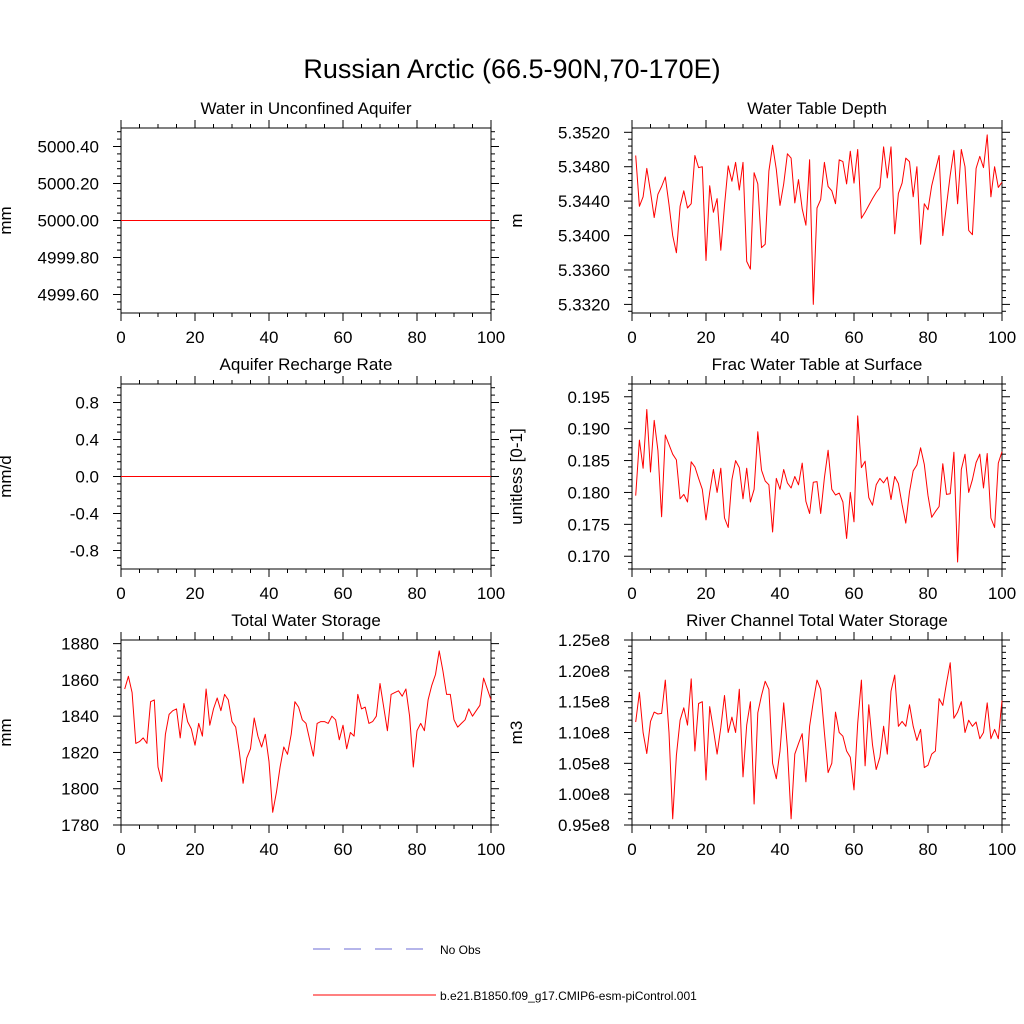 The width and height of the screenshot is (1024, 1024). What do you see at coordinates (7, 476) in the screenshot?
I see `y-axis-label: mm/d` at bounding box center [7, 476].